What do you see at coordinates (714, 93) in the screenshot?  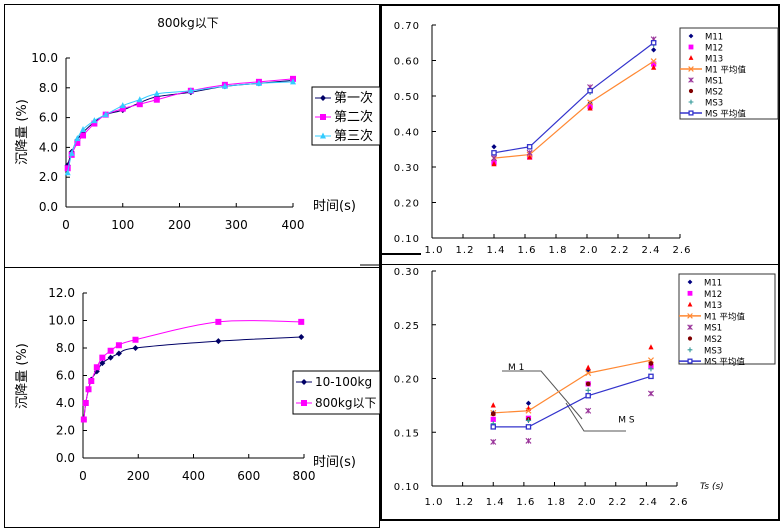 I see `legend-label: MS2` at bounding box center [714, 93].